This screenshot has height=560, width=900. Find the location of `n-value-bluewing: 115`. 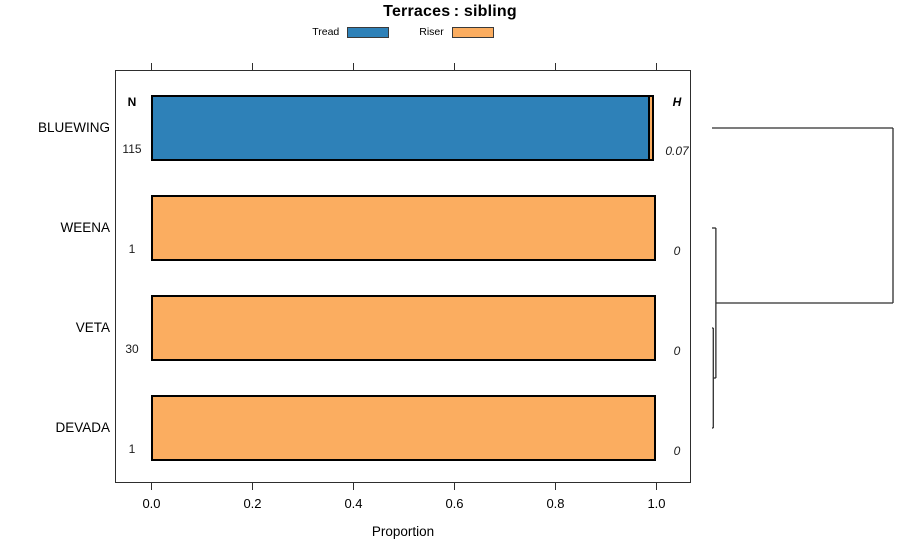

n-value-bluewing: 115 is located at coordinates (132, 149).